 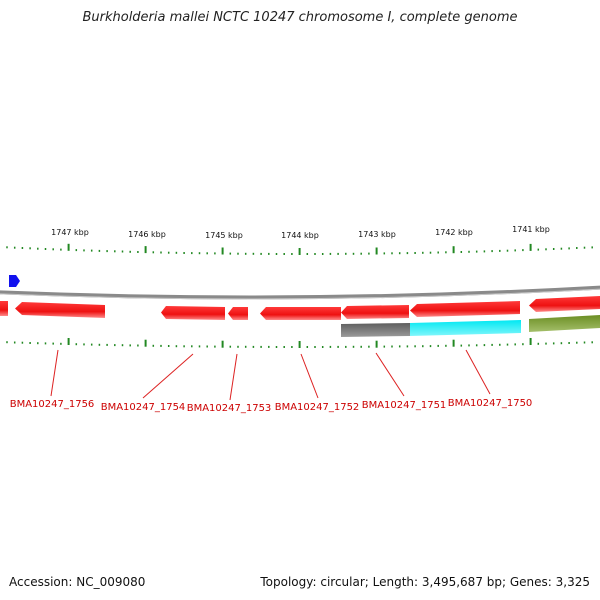 I want to click on tick-label: 1742 kbp, so click(x=454, y=232).